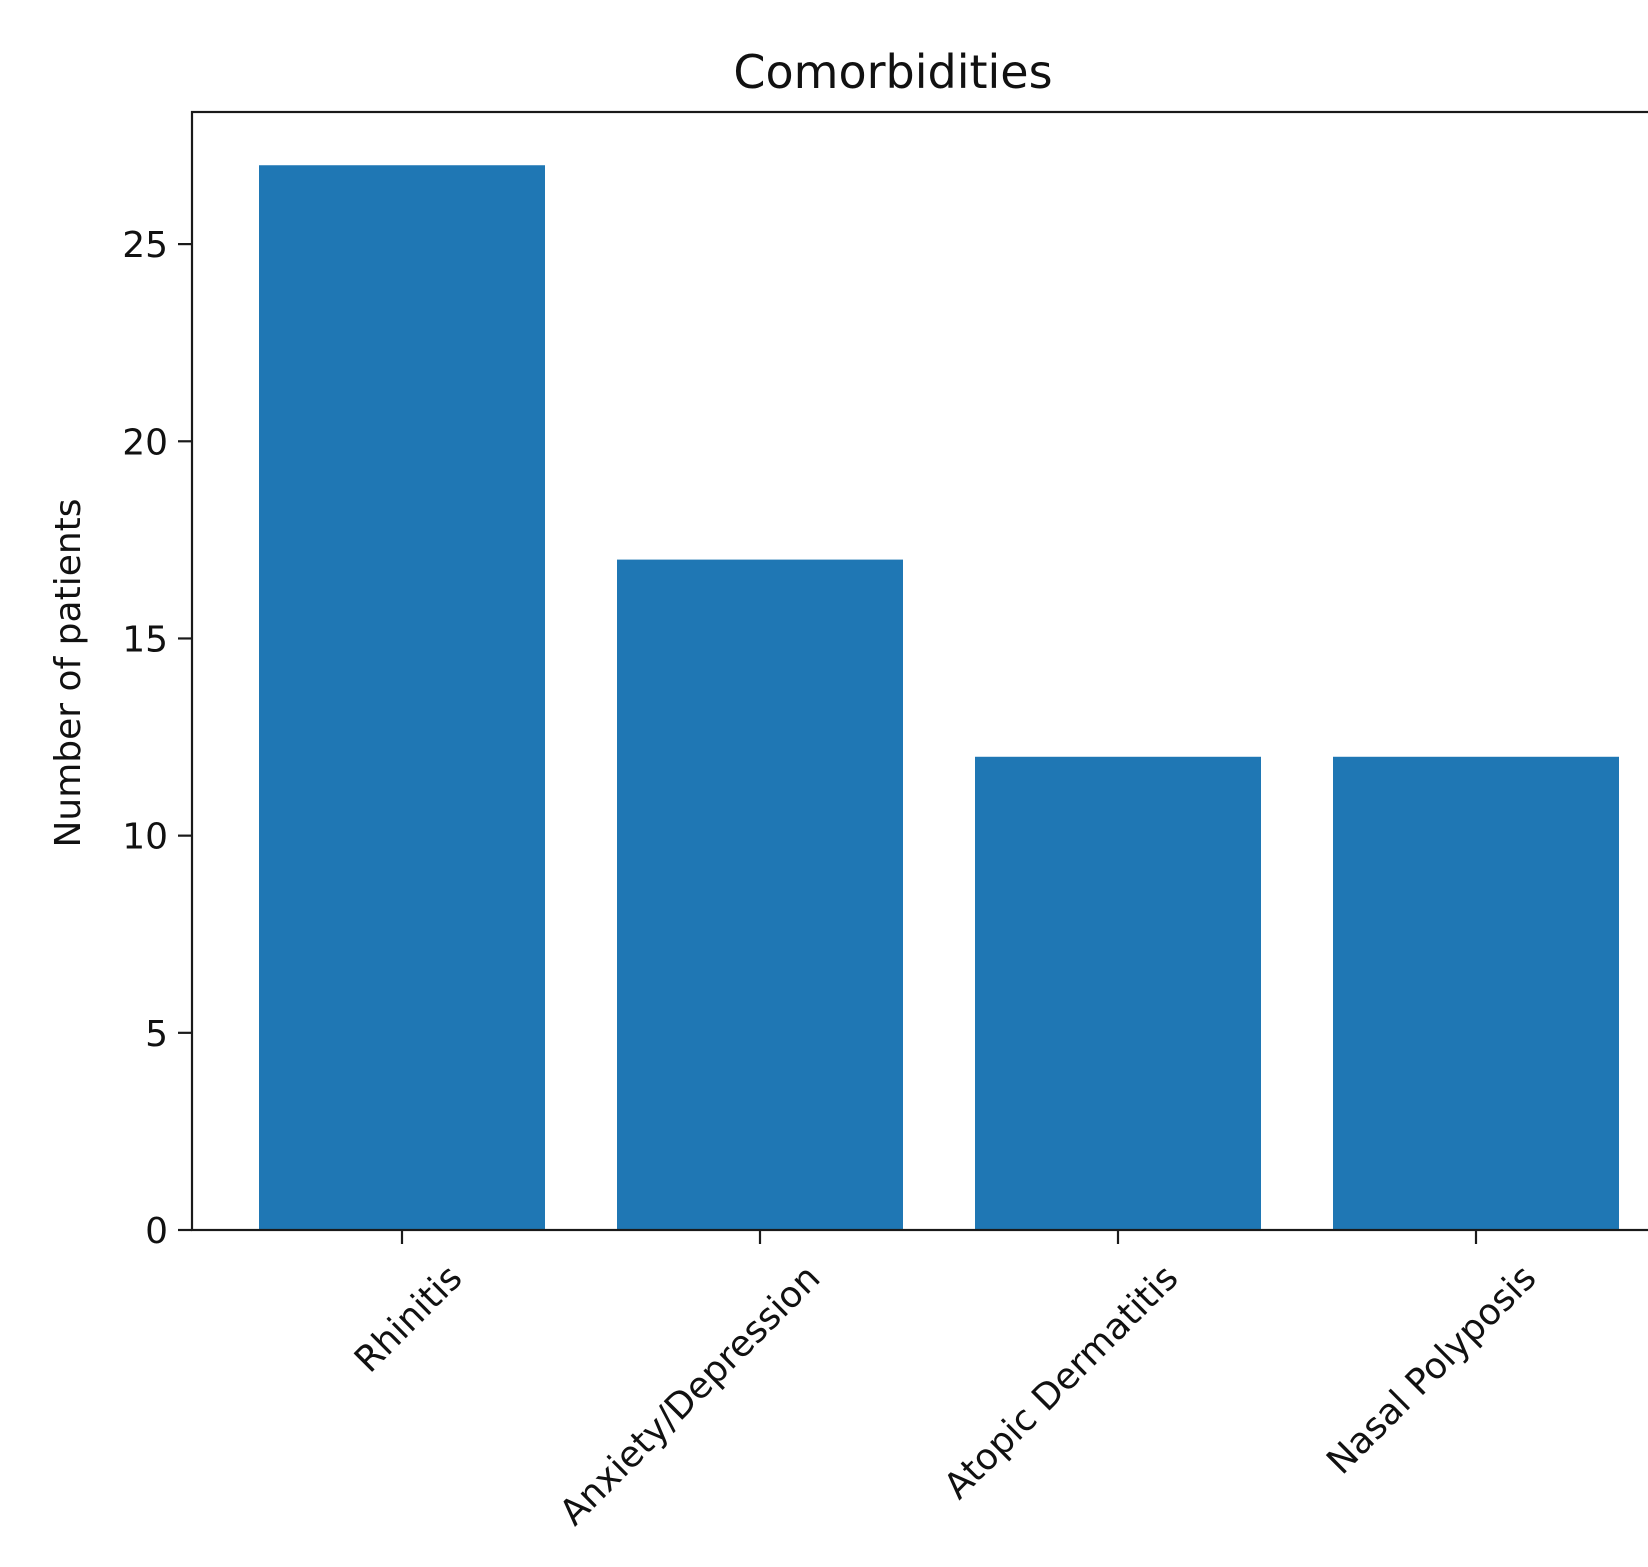  What do you see at coordinates (145, 245) in the screenshot?
I see `y-tick-label: 25` at bounding box center [145, 245].